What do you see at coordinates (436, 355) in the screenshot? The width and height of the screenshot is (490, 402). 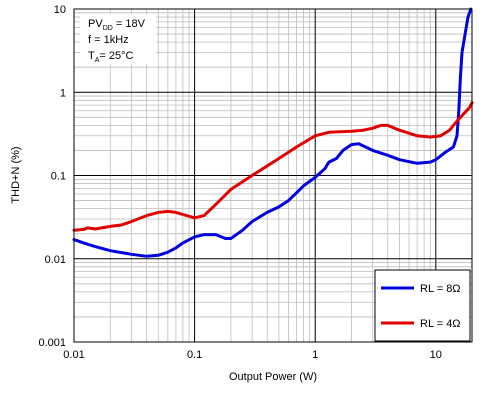 I see `x-tick-label: 10` at bounding box center [436, 355].